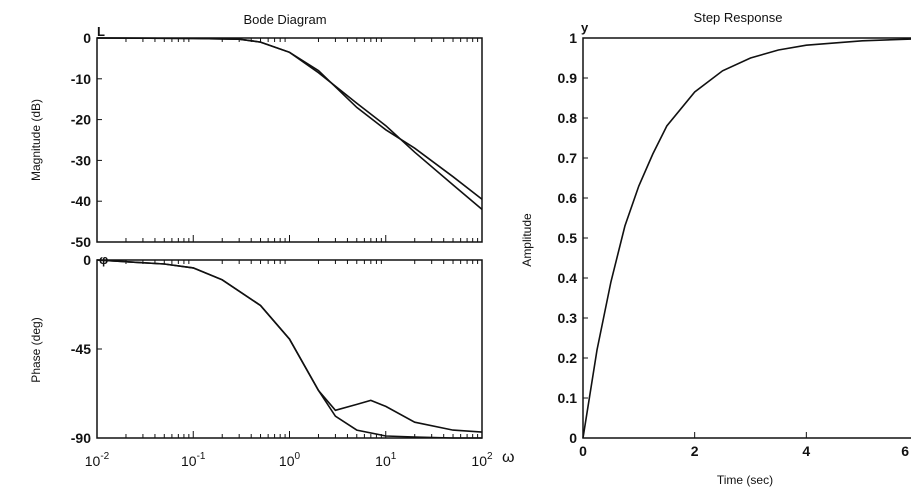 The image size is (911, 491). I want to click on phase-x-tick-exponent: 0, so click(298, 456).